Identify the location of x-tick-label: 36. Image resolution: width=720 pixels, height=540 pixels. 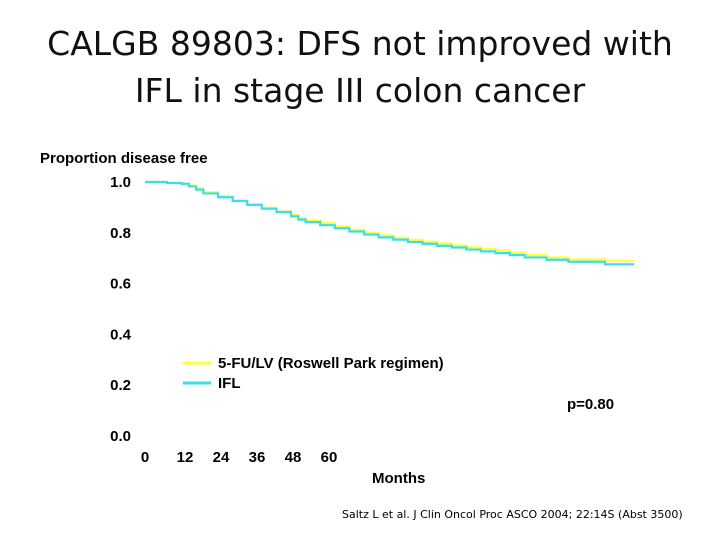
(257, 457).